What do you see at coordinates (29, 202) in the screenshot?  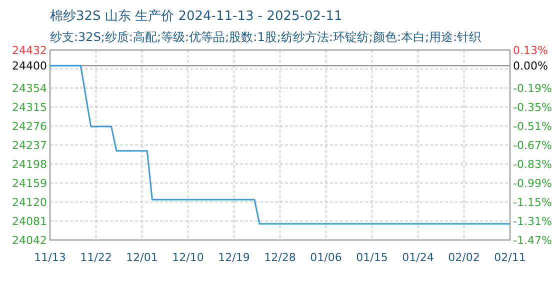 I see `y-tick-label: 24120` at bounding box center [29, 202].